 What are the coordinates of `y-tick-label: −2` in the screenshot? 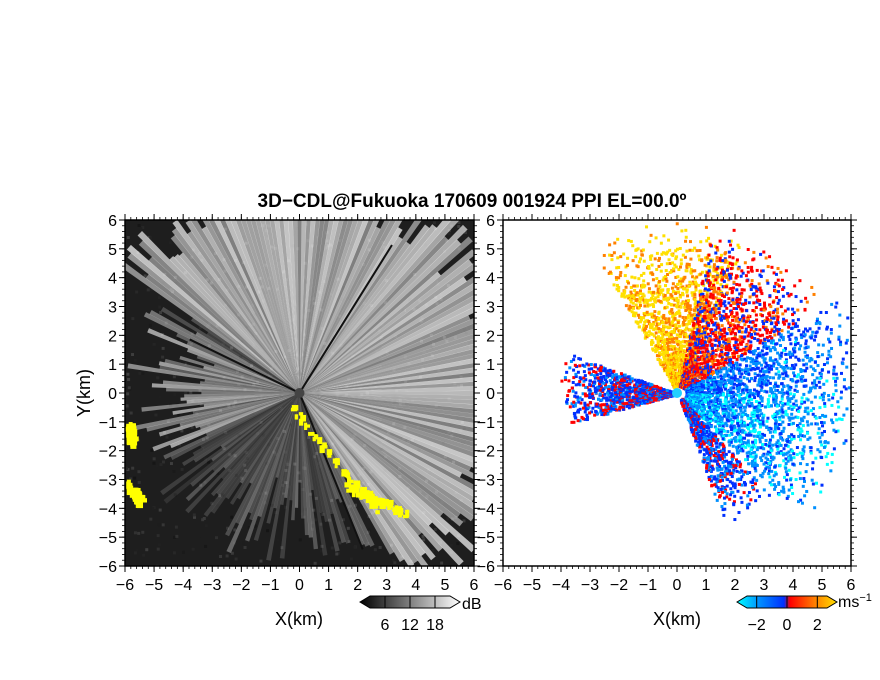 It's located at (108, 452).